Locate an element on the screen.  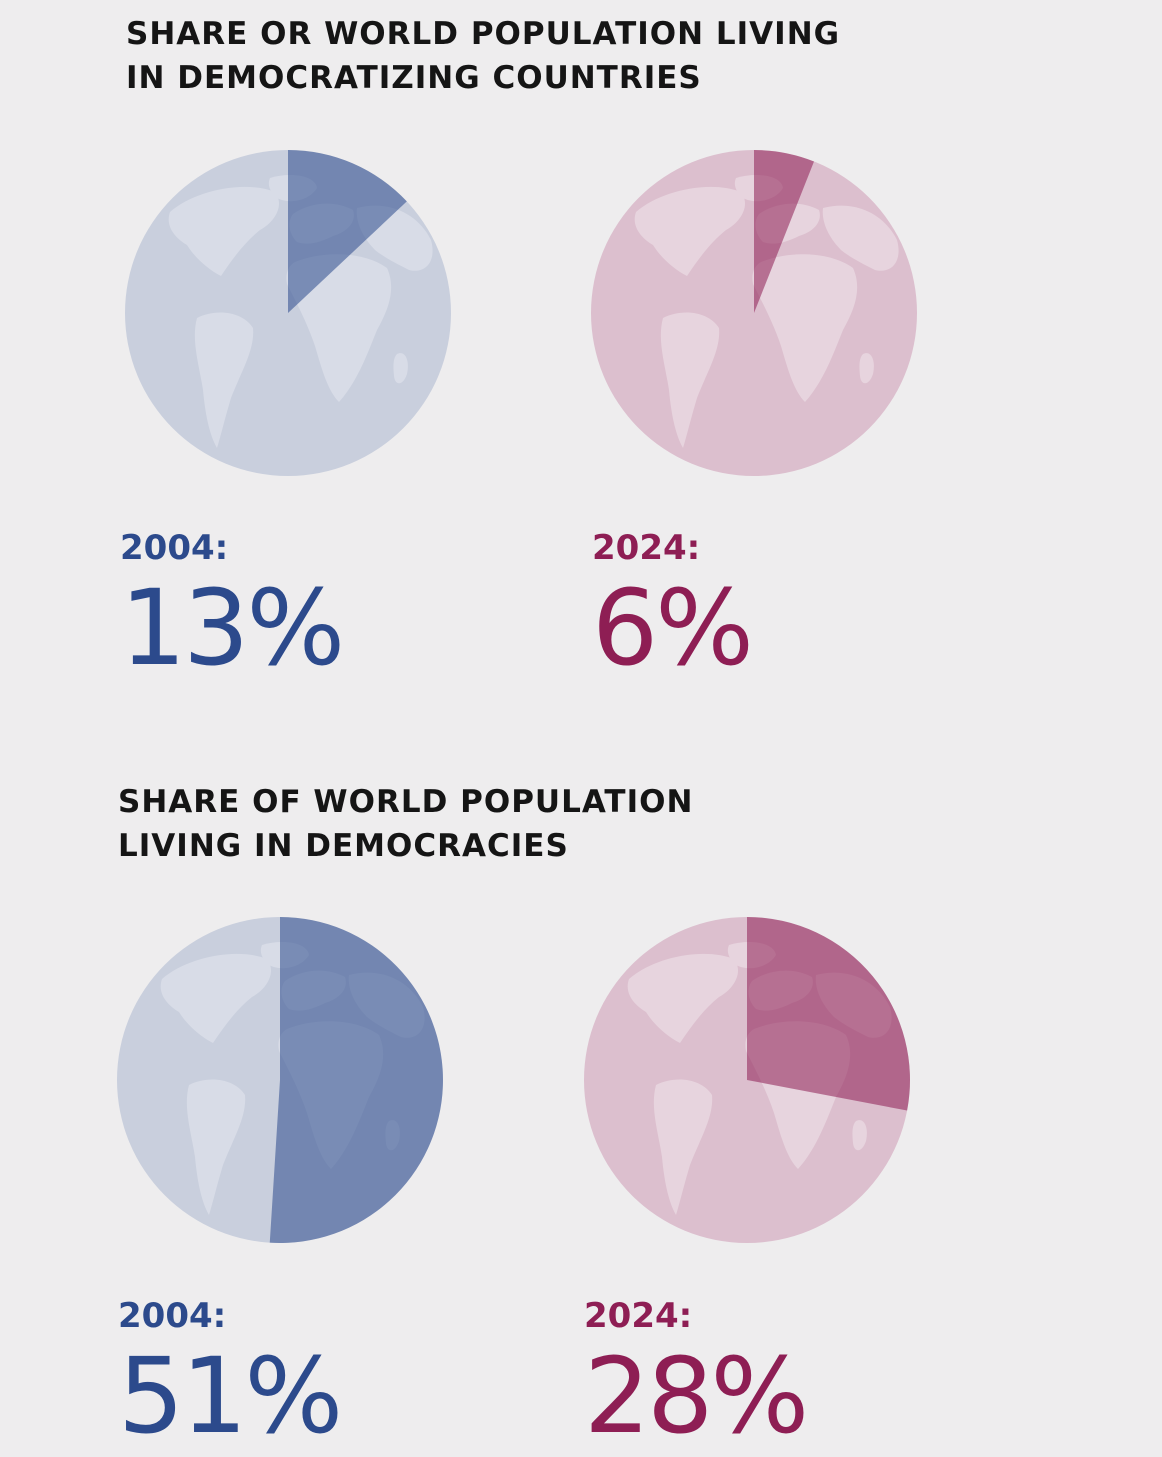
globe-pie-democracies-2024 is located at coordinates (747, 1080).